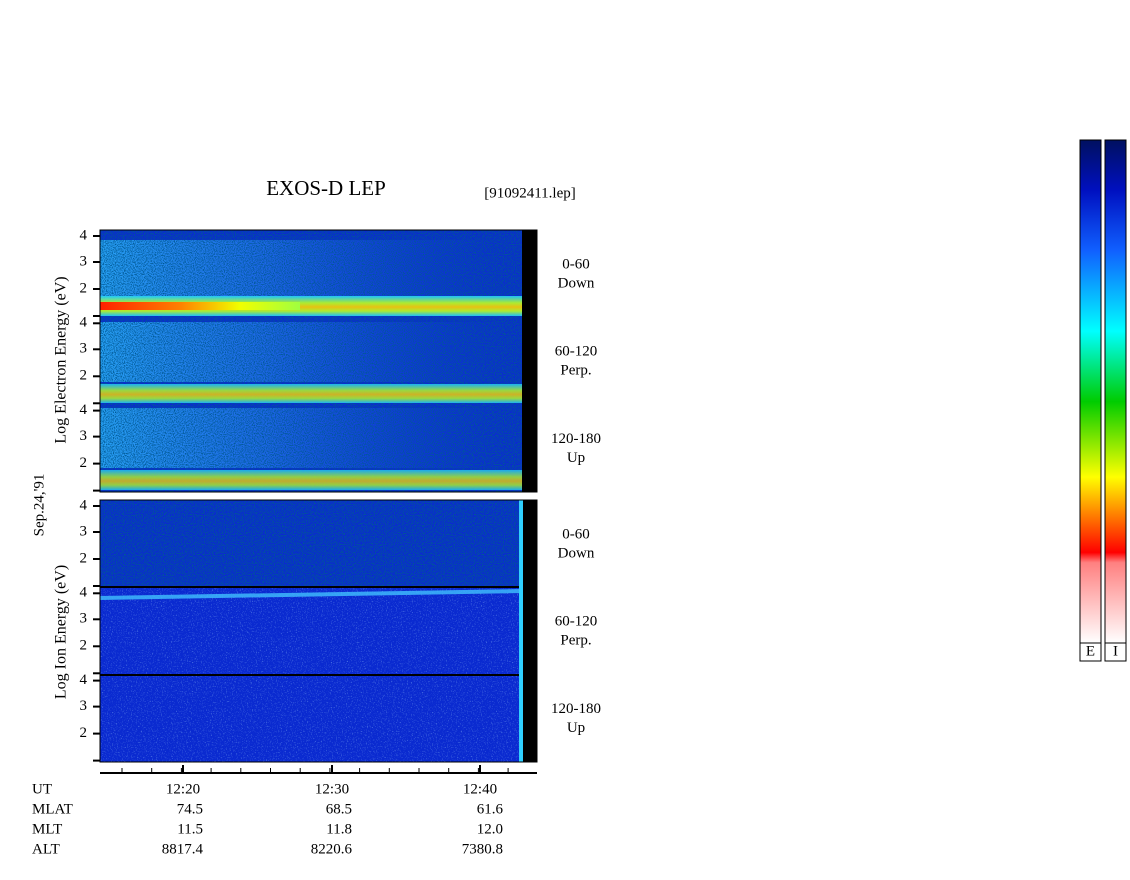 The height and width of the screenshot is (880, 1130). Describe the element at coordinates (47, 829) in the screenshot. I see `row-label: MLT` at that location.